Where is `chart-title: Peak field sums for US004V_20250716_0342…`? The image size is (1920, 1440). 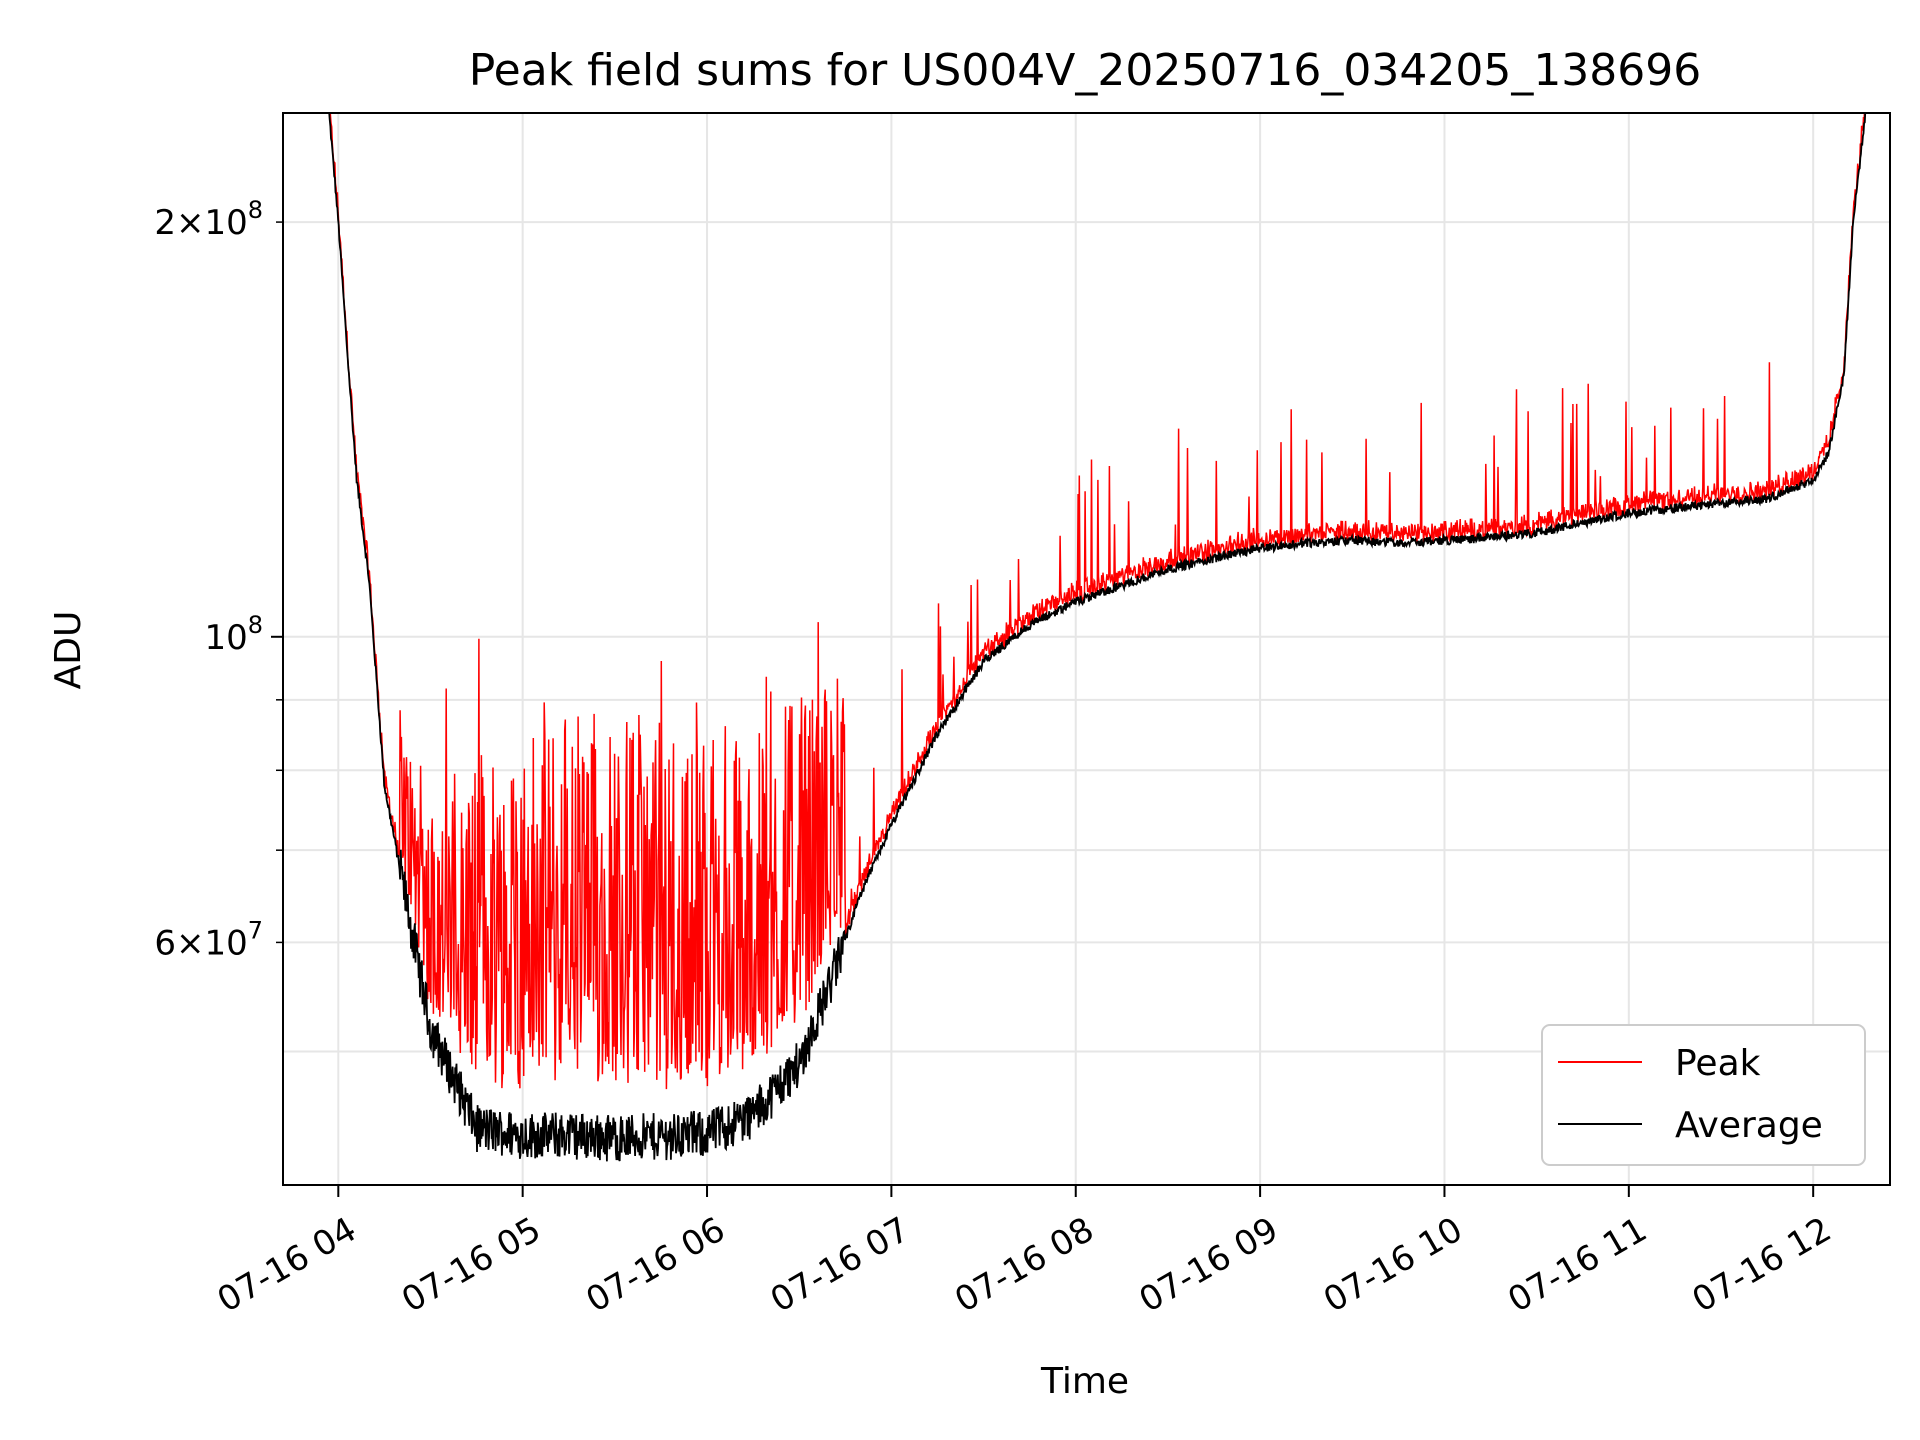 chart-title: Peak field sums for US004V_20250716_0342… is located at coordinates (1085, 70).